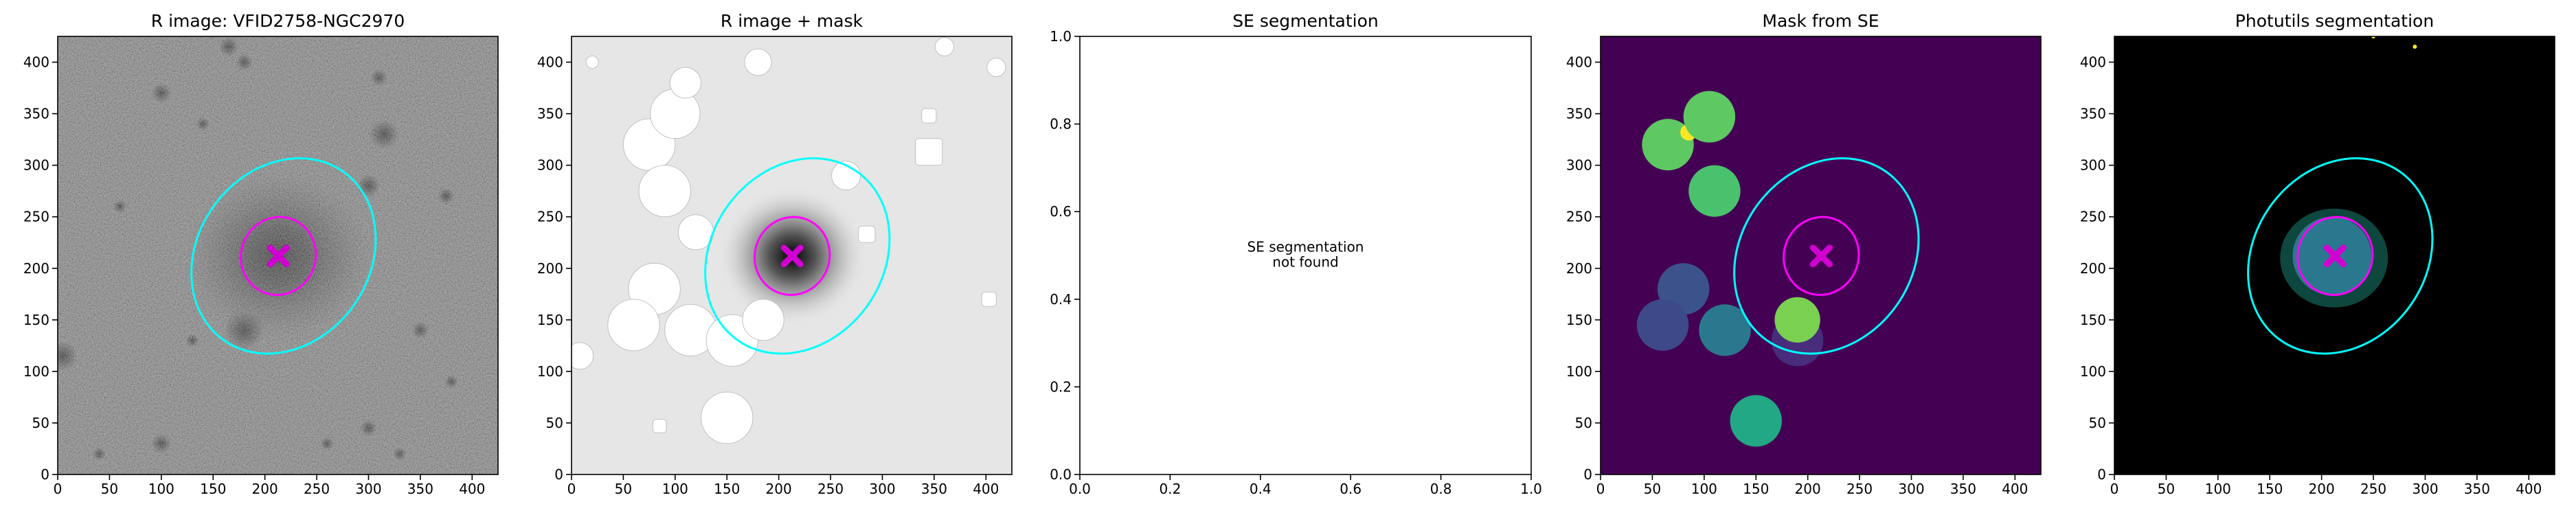  I want to click on x-tick-label: 0.4, so click(1261, 489).